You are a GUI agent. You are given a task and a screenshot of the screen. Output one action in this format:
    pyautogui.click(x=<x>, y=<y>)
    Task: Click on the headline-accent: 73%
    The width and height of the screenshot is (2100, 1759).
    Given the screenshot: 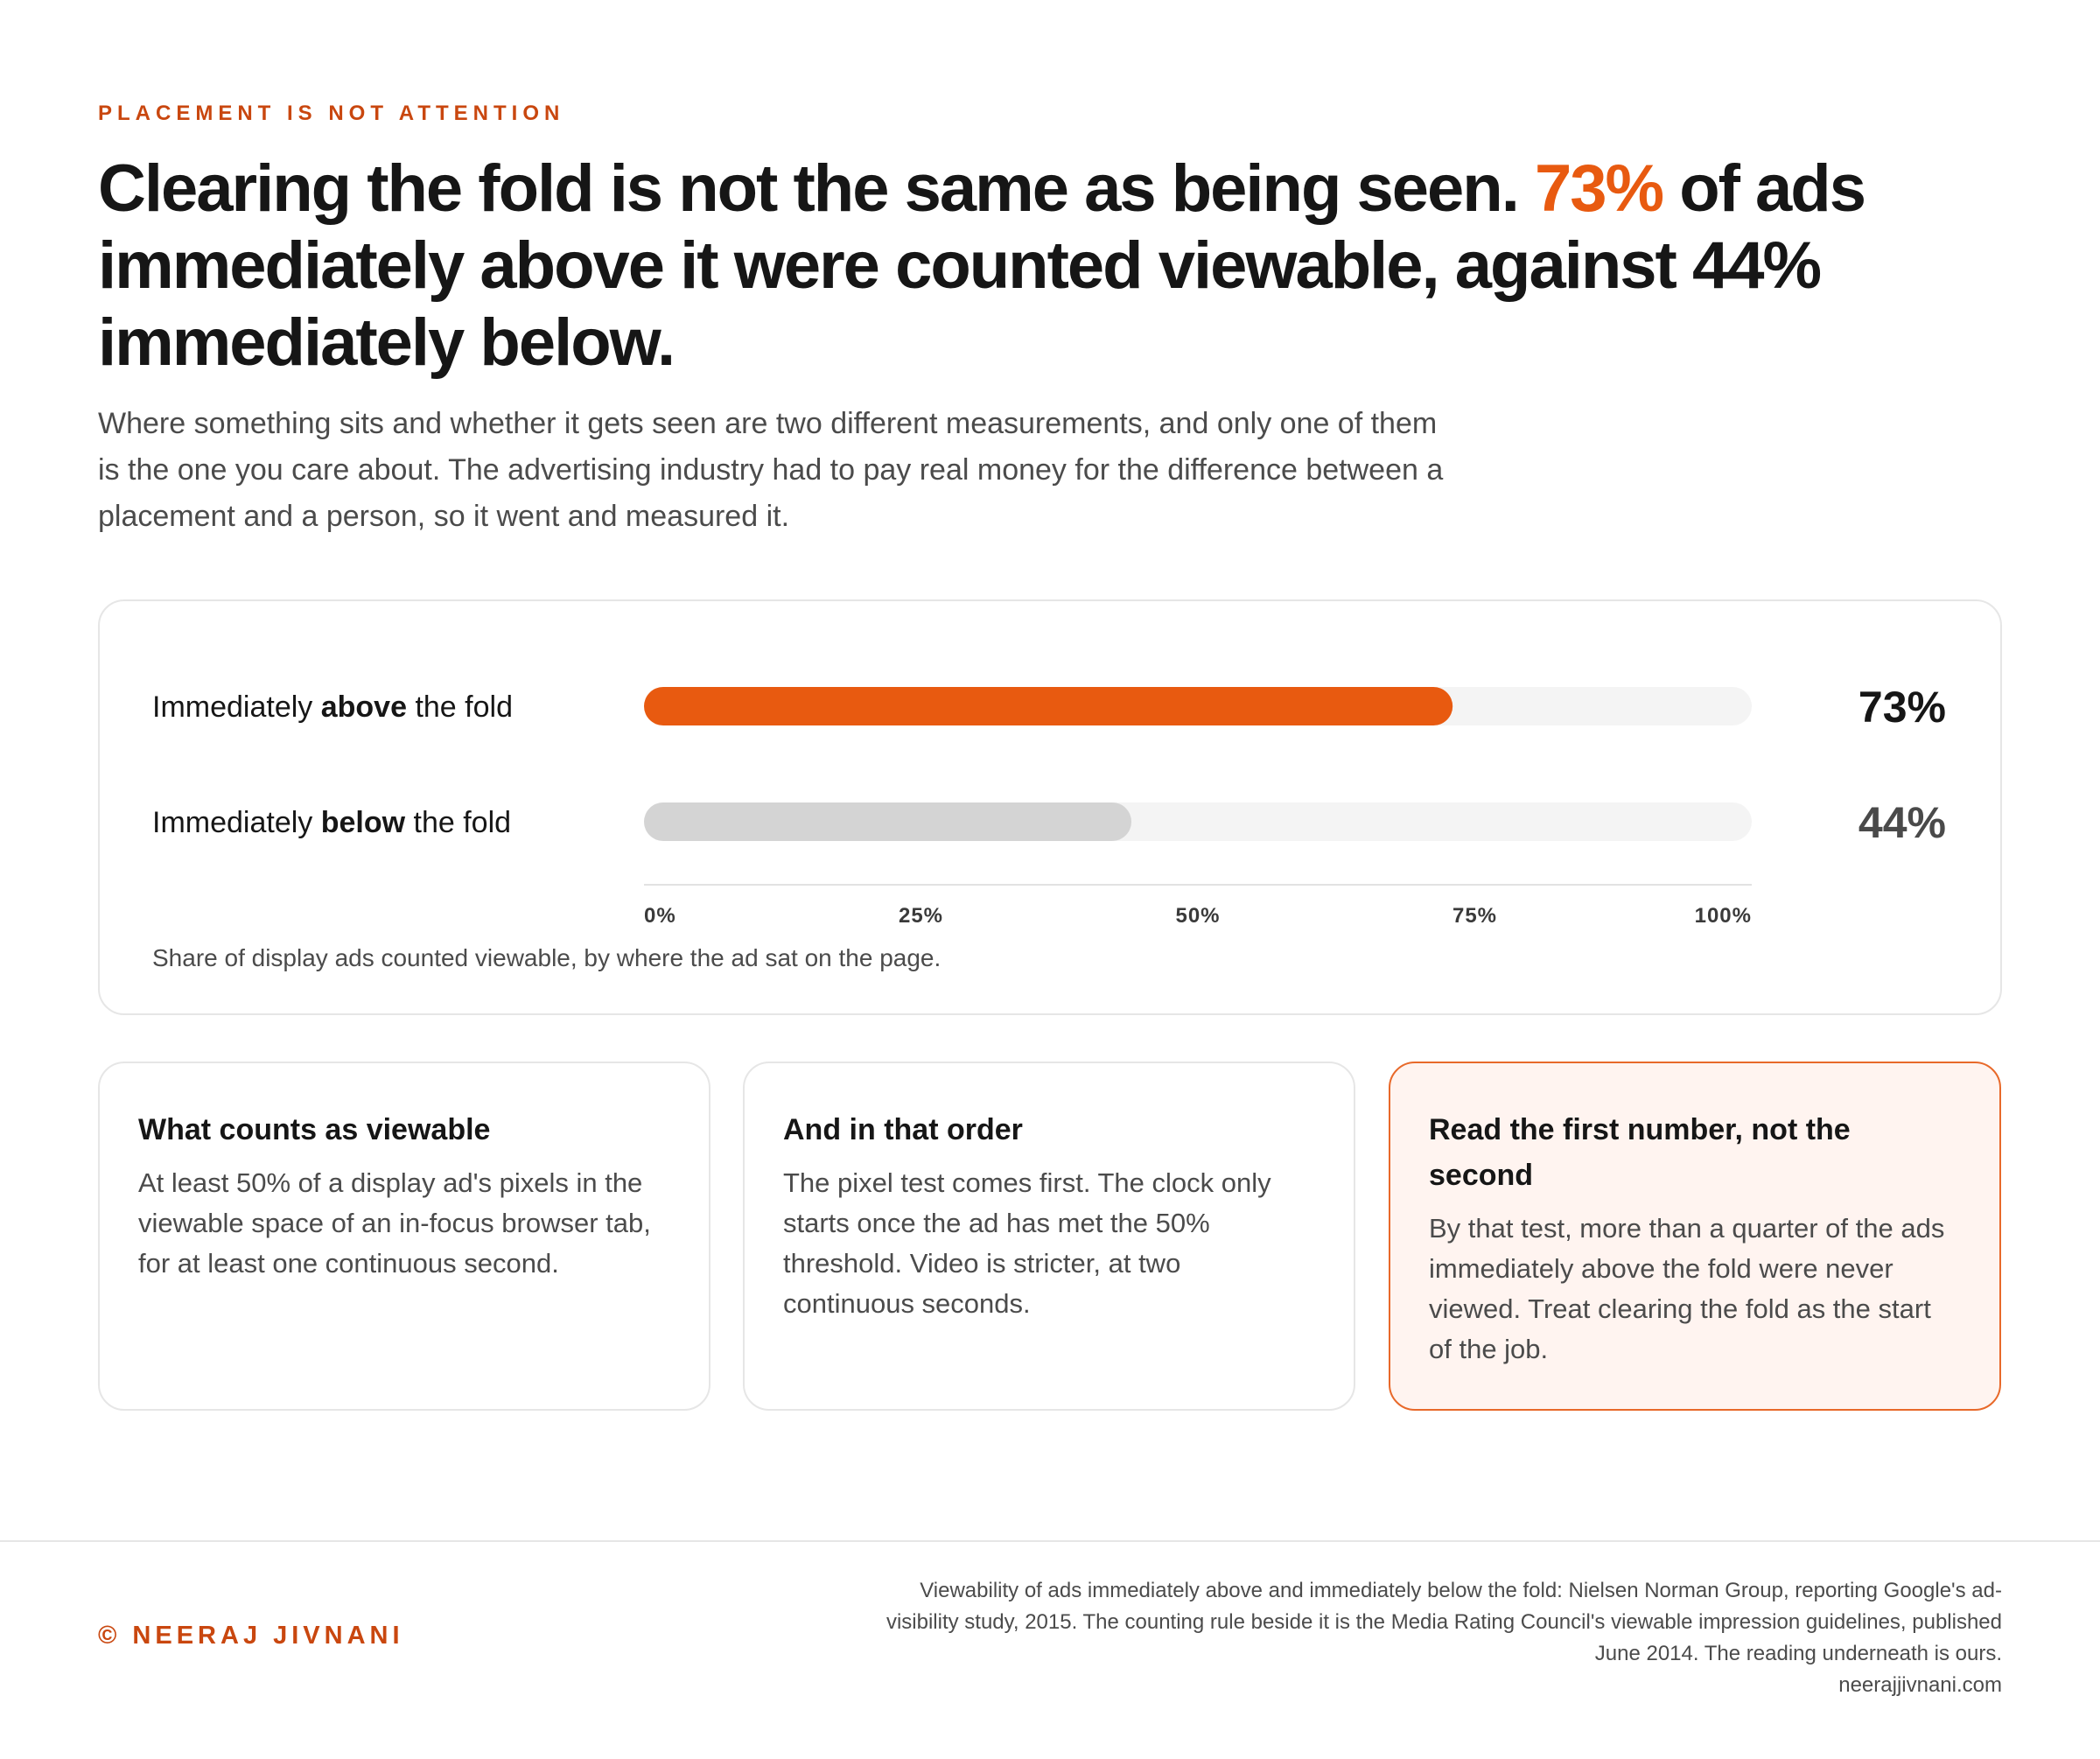 What is the action you would take?
    pyautogui.click(x=1599, y=188)
    